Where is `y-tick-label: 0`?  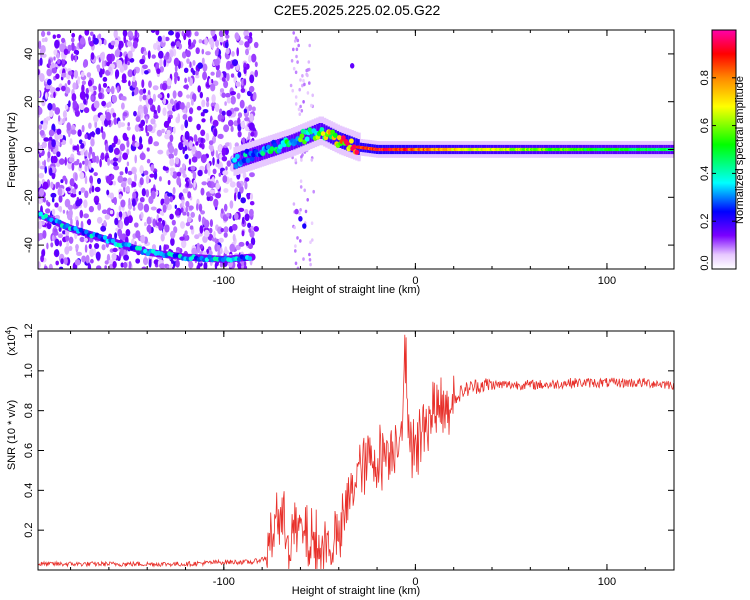 y-tick-label: 0 is located at coordinates (29, 149).